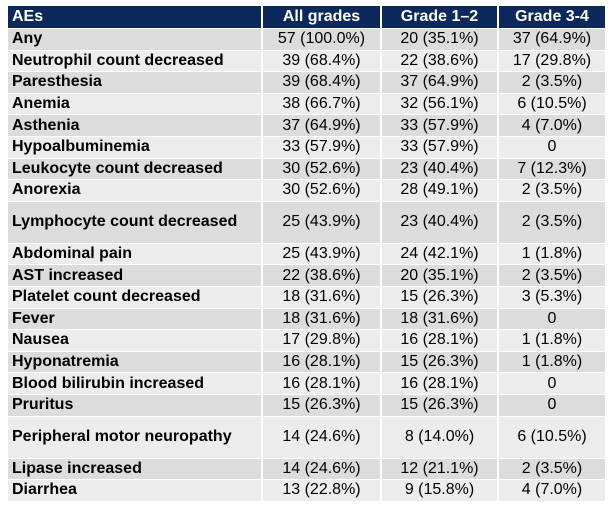  I want to click on ae-name-cell: Any, so click(135, 39).